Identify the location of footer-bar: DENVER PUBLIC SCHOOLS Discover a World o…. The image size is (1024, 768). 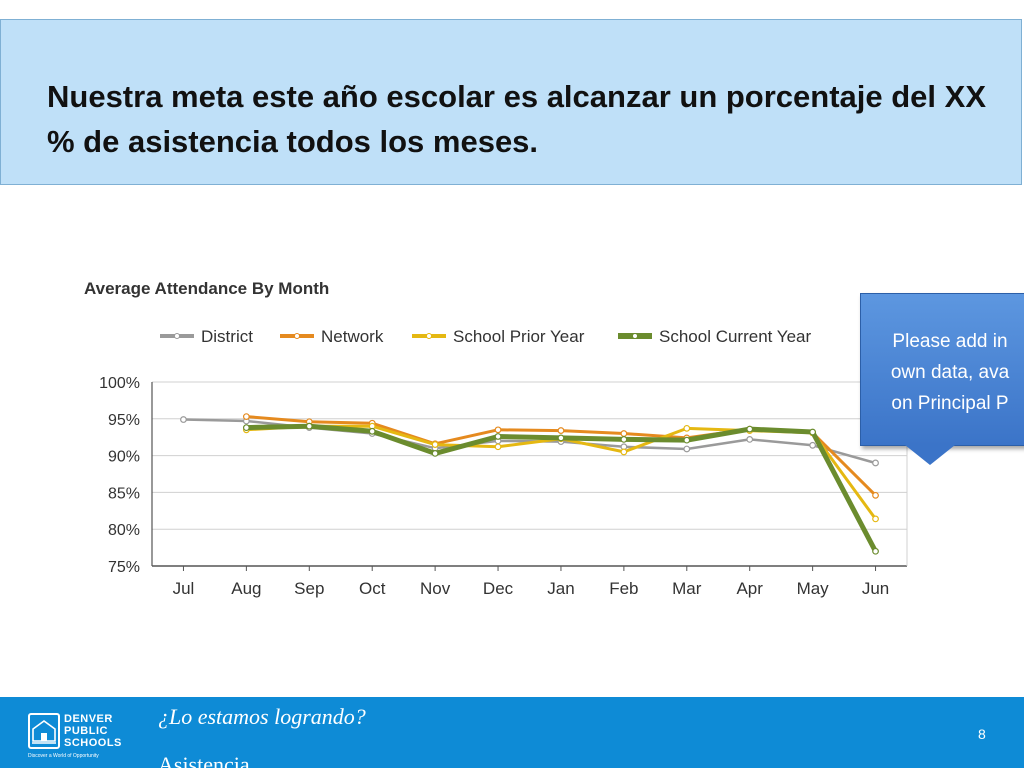
(512, 732).